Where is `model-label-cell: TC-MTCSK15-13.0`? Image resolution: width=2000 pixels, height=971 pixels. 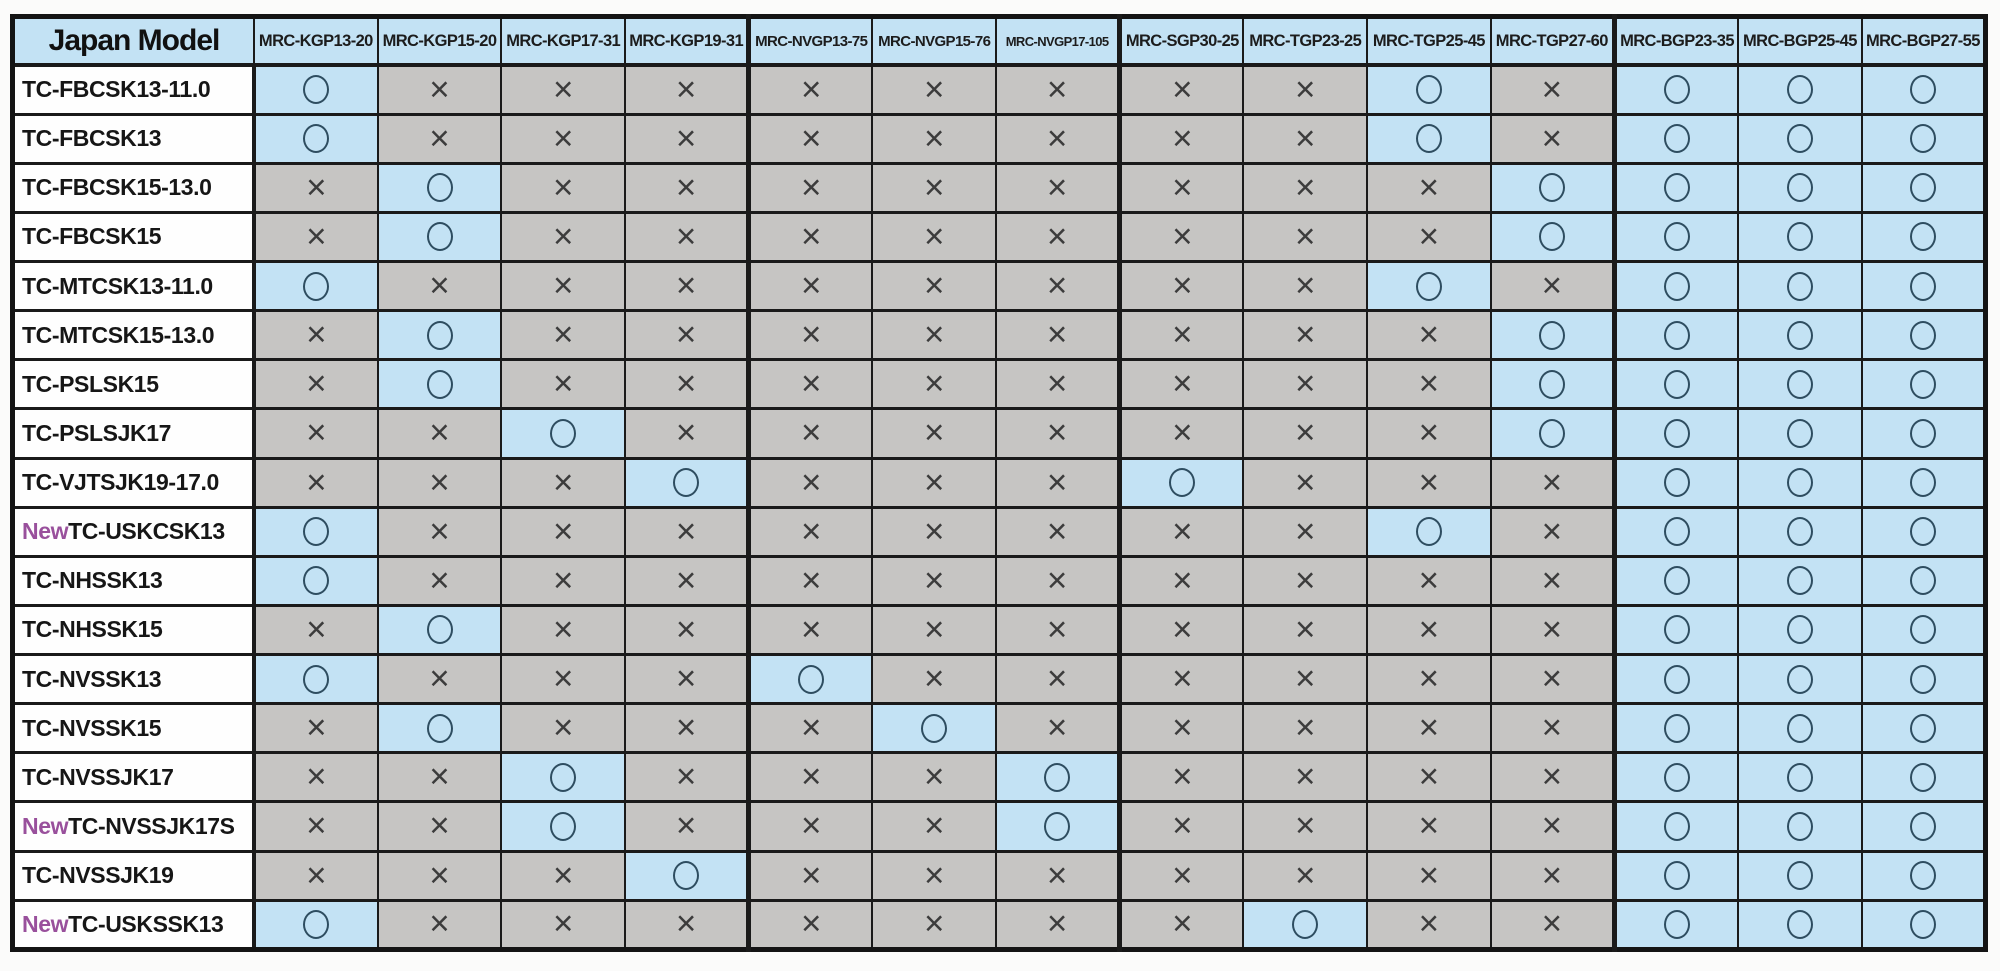
model-label-cell: TC-MTCSK15-13.0 is located at coordinates (133, 335).